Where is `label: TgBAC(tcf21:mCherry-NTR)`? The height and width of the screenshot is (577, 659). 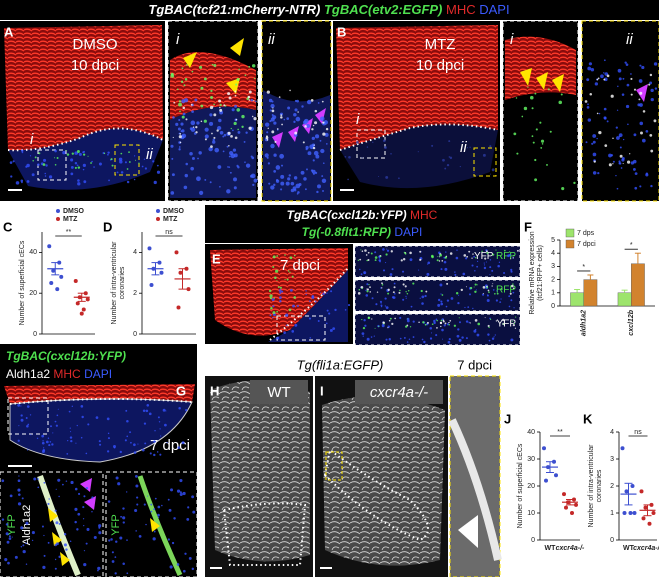 label: TgBAC(tcf21:mCherry-NTR) is located at coordinates (234, 9).